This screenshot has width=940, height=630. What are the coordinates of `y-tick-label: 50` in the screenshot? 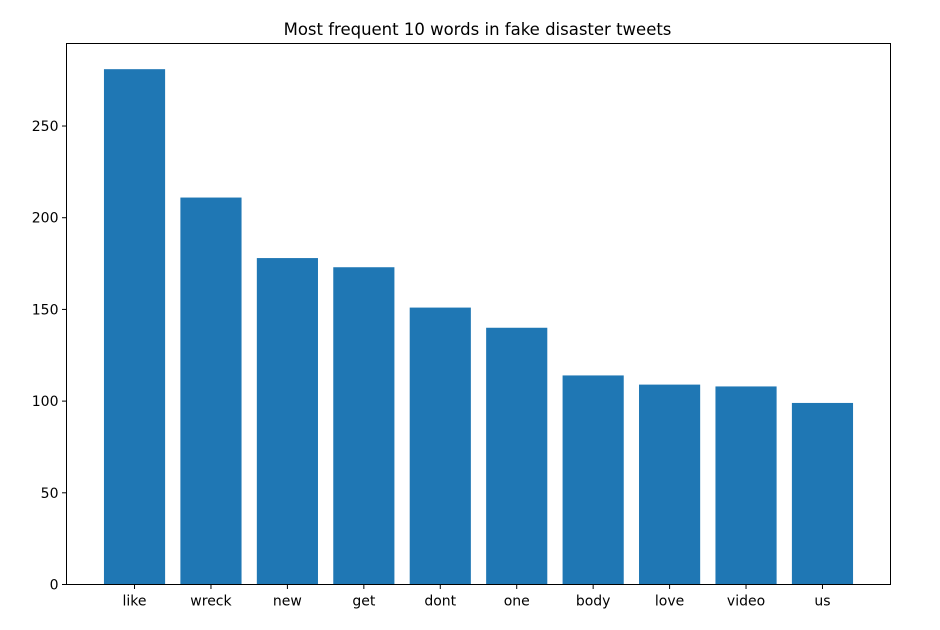 It's located at (50, 494).